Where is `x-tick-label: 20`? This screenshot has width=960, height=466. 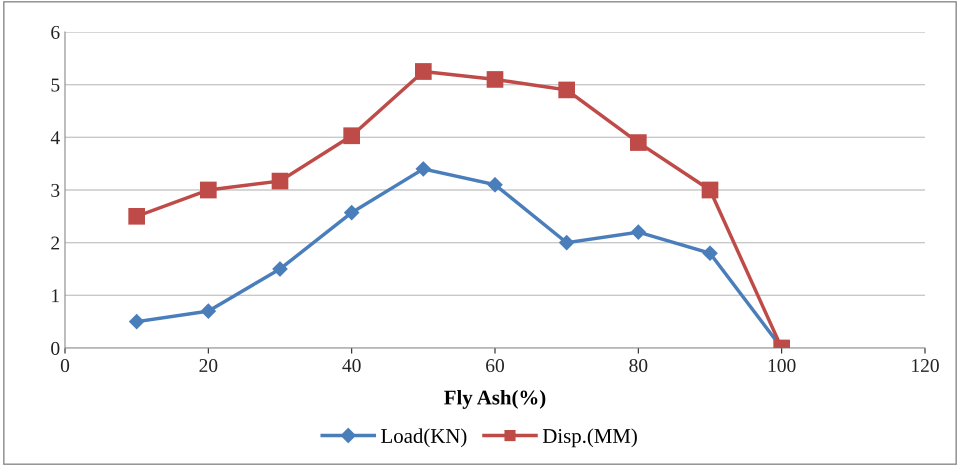
x-tick-label: 20 is located at coordinates (208, 365).